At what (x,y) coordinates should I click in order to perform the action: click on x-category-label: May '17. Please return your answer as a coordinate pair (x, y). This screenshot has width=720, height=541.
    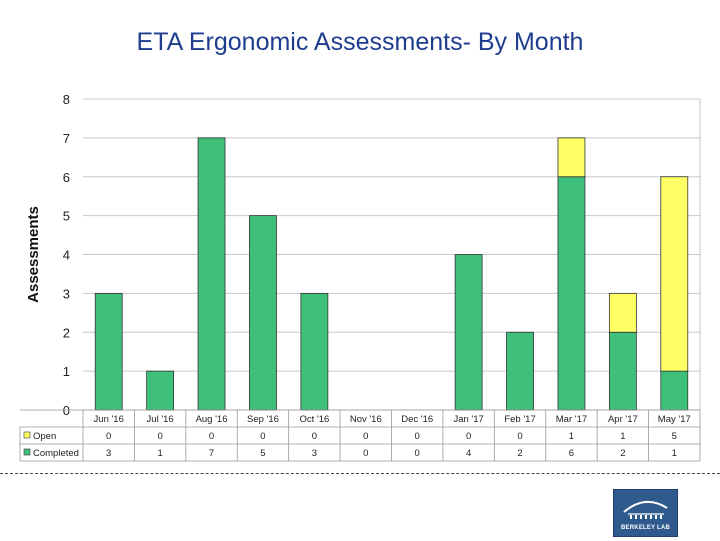
    Looking at the image, I should click on (674, 419).